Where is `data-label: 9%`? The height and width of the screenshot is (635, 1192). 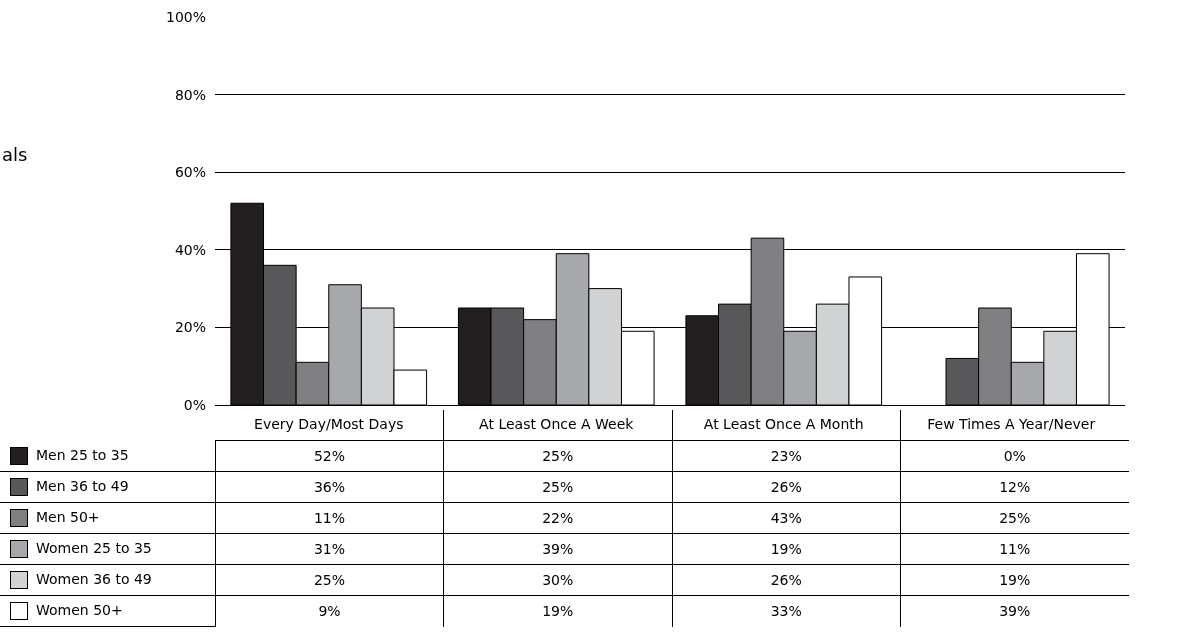 data-label: 9% is located at coordinates (329, 611).